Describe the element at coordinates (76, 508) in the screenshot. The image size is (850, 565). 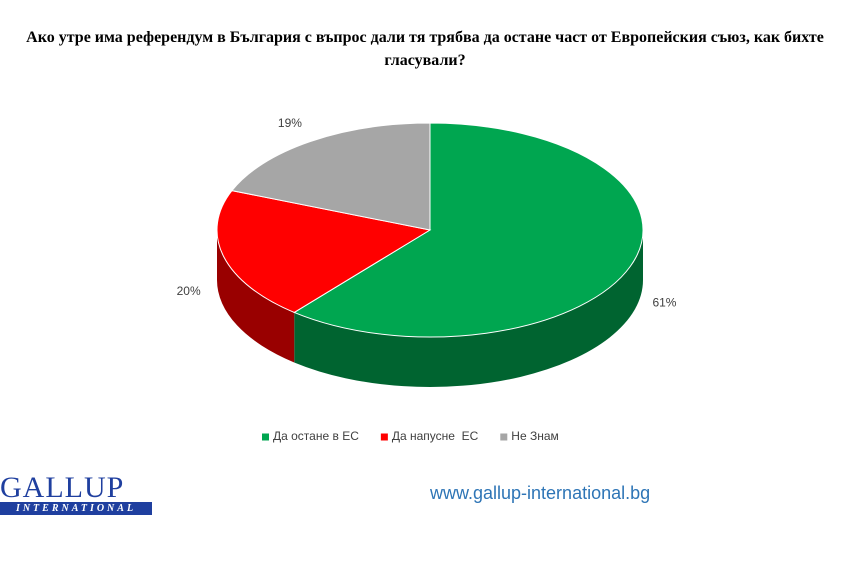
I see `logo-subtext: INTERNATIONAL` at that location.